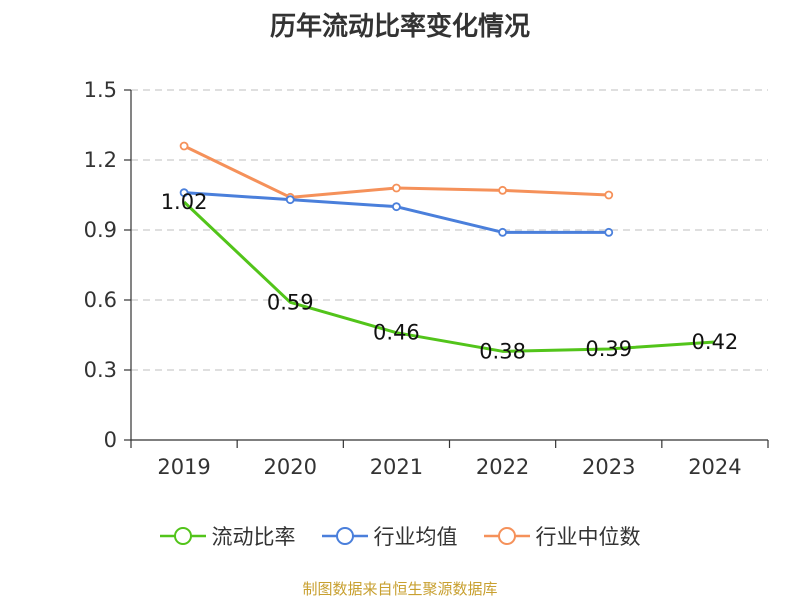 The height and width of the screenshot is (600, 800). I want to click on y-tick-label: 0.3, so click(100, 370).